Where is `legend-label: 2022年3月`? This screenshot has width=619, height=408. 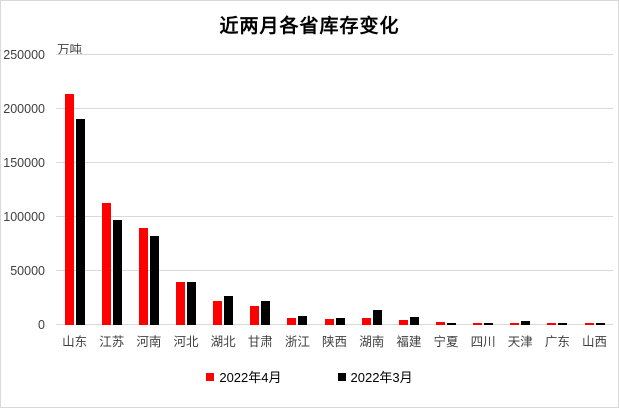 legend-label: 2022年3月 is located at coordinates (381, 377).